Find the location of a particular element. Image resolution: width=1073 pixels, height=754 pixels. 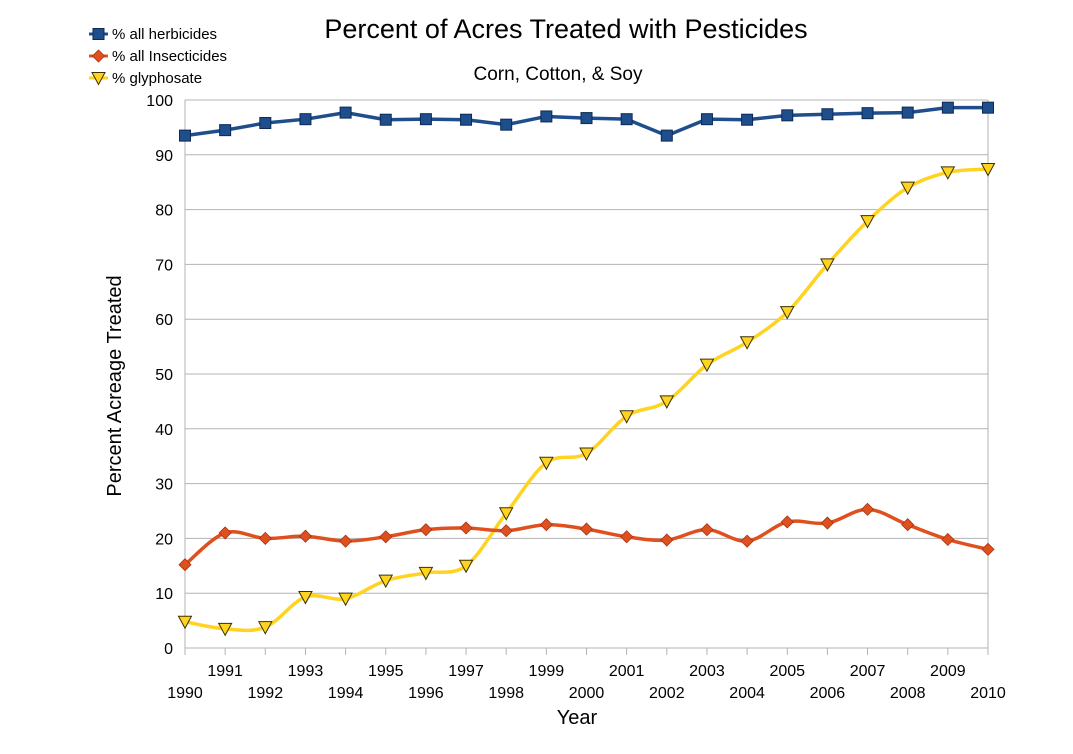

legend-entry: % all Insecticides is located at coordinates (158, 56).